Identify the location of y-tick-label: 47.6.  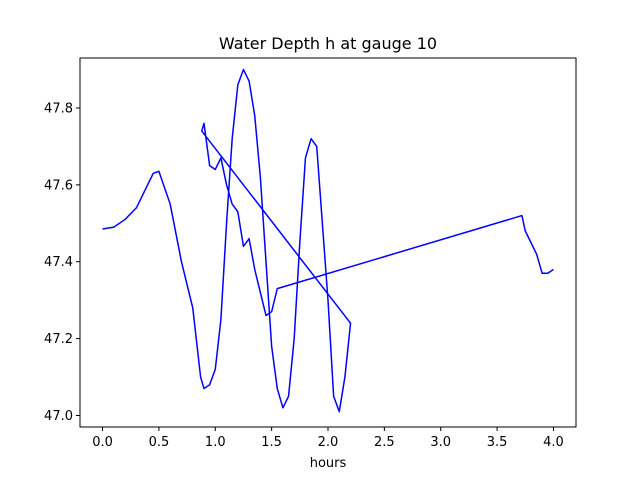
(58, 185).